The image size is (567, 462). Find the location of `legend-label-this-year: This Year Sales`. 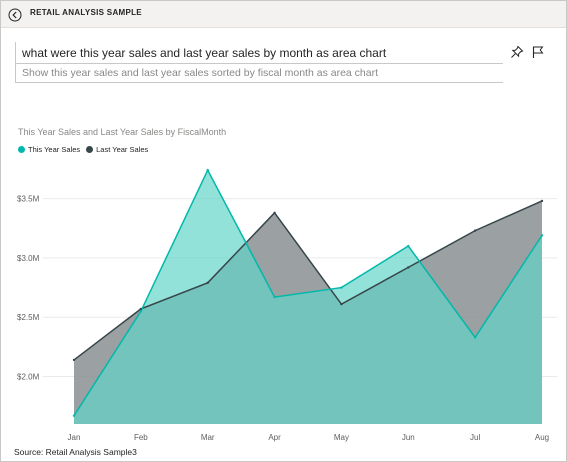

legend-label-this-year: This Year Sales is located at coordinates (54, 149).